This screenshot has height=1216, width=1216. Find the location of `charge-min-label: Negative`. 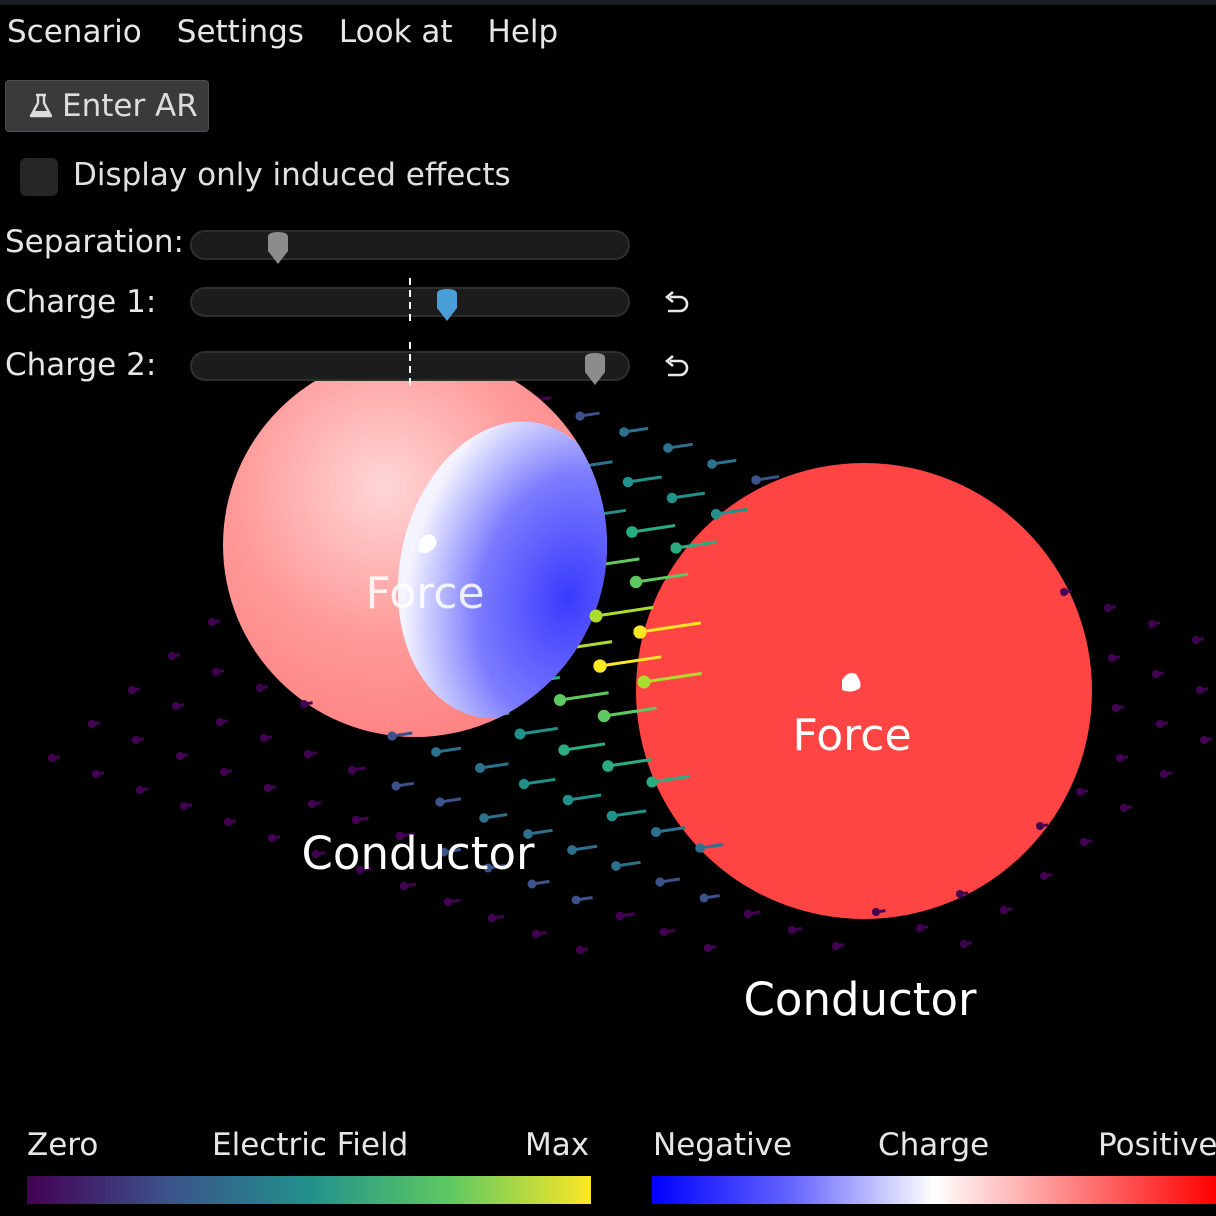

charge-min-label: Negative is located at coordinates (723, 1145).